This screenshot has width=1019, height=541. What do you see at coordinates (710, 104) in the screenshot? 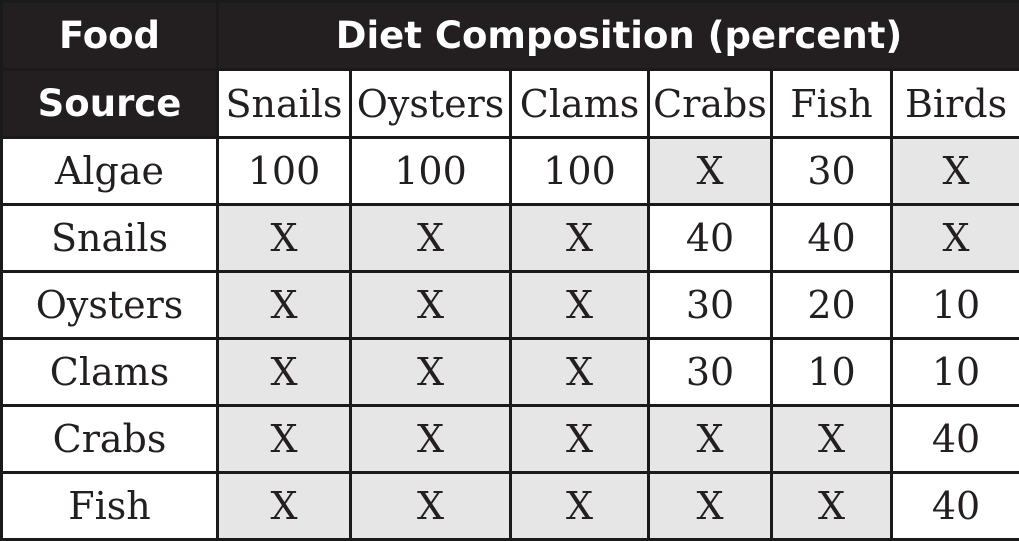
I see `column-header-crabs: Crabs` at bounding box center [710, 104].